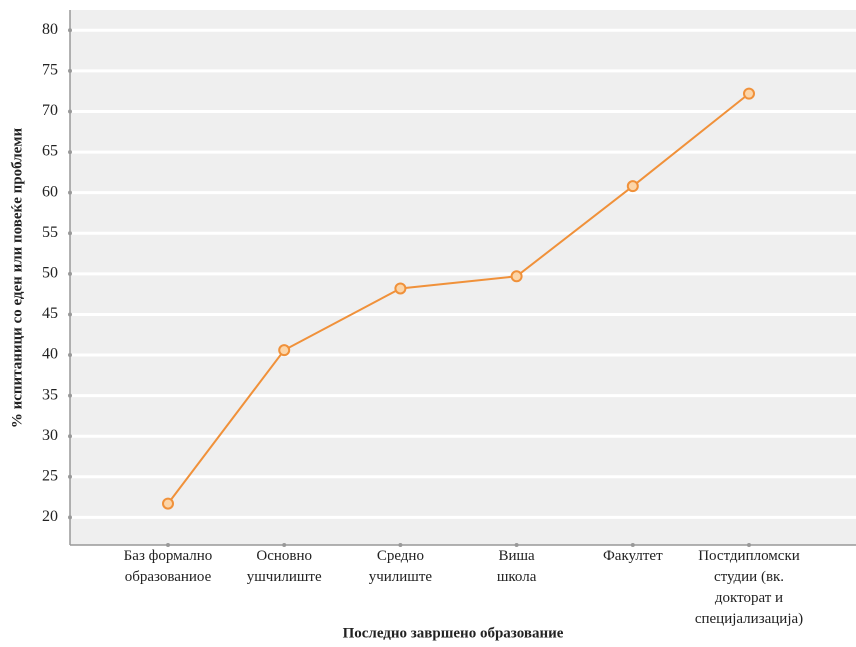 The image size is (856, 647). Describe the element at coordinates (50, 151) in the screenshot. I see `y-tick-label: 65` at that location.